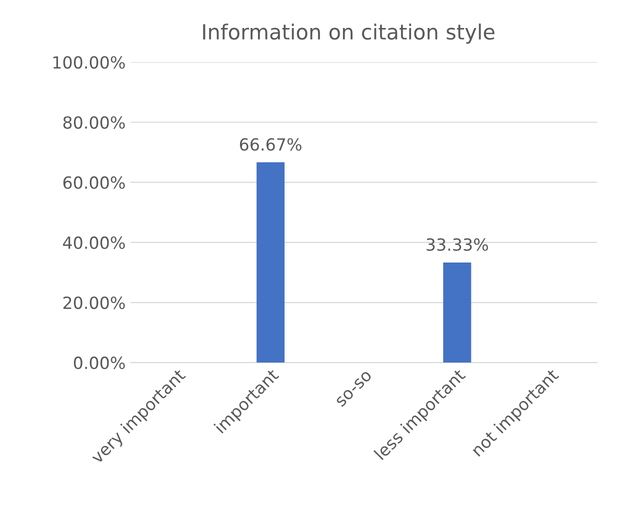 The width and height of the screenshot is (622, 518). What do you see at coordinates (271, 144) in the screenshot?
I see `data-label: 66.67%` at bounding box center [271, 144].